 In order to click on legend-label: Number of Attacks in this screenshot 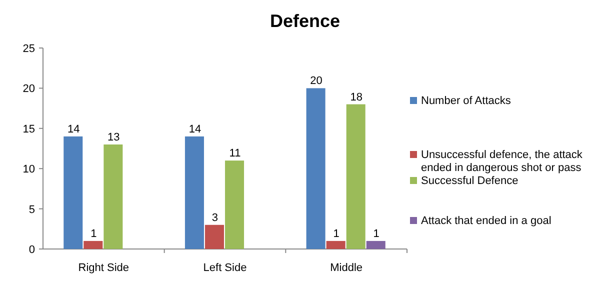, I will do `click(466, 101)`.